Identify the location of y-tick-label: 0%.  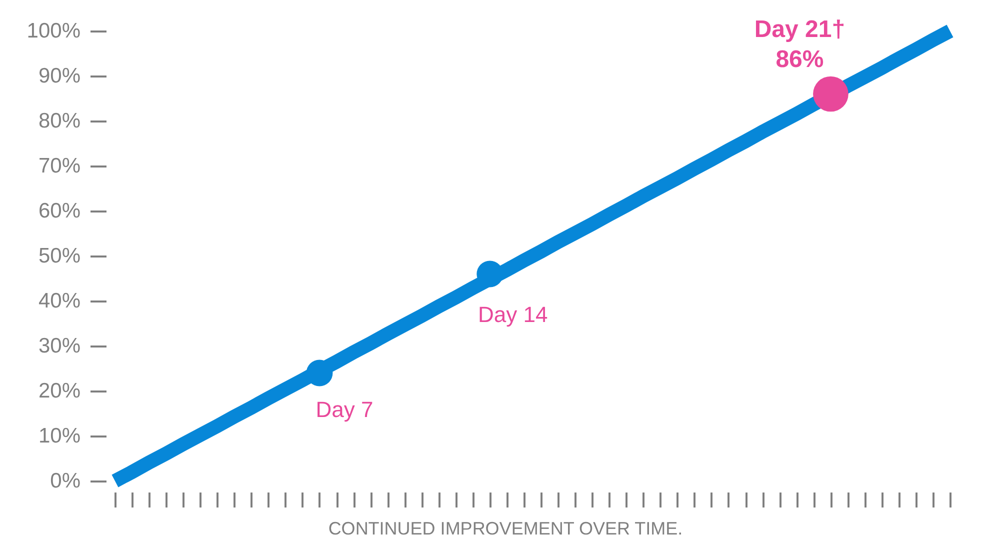
(65, 481).